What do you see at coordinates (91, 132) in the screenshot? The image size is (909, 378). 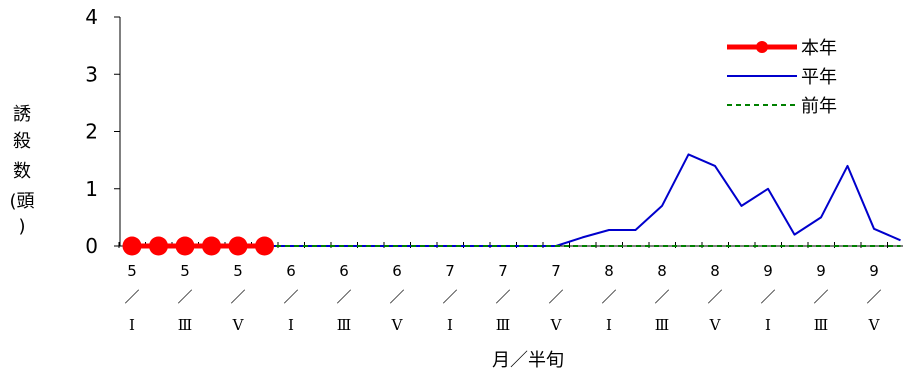 I see `y-tick-label: 2` at bounding box center [91, 132].